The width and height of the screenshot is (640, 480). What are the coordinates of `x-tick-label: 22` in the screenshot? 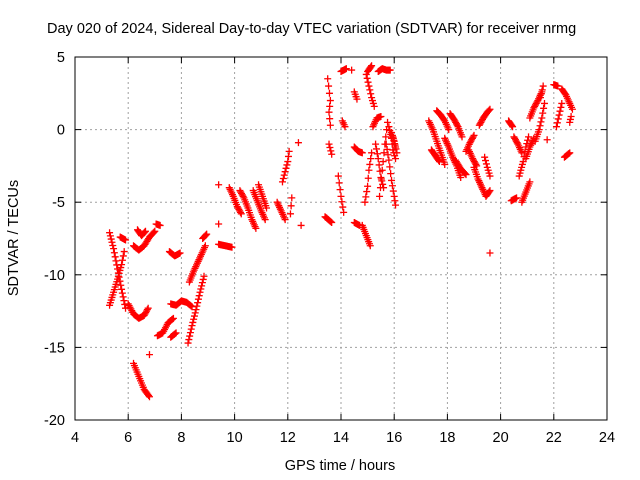 It's located at (554, 438).